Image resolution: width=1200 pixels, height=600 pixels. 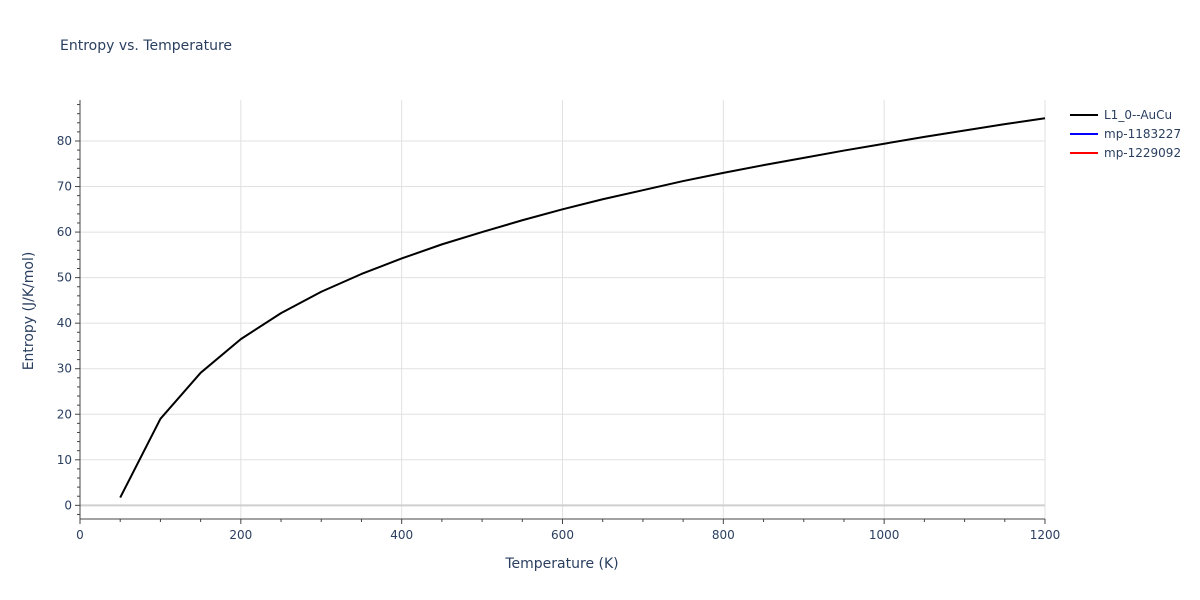 What do you see at coordinates (1142, 153) in the screenshot?
I see `legend-label: mp-1229092` at bounding box center [1142, 153].